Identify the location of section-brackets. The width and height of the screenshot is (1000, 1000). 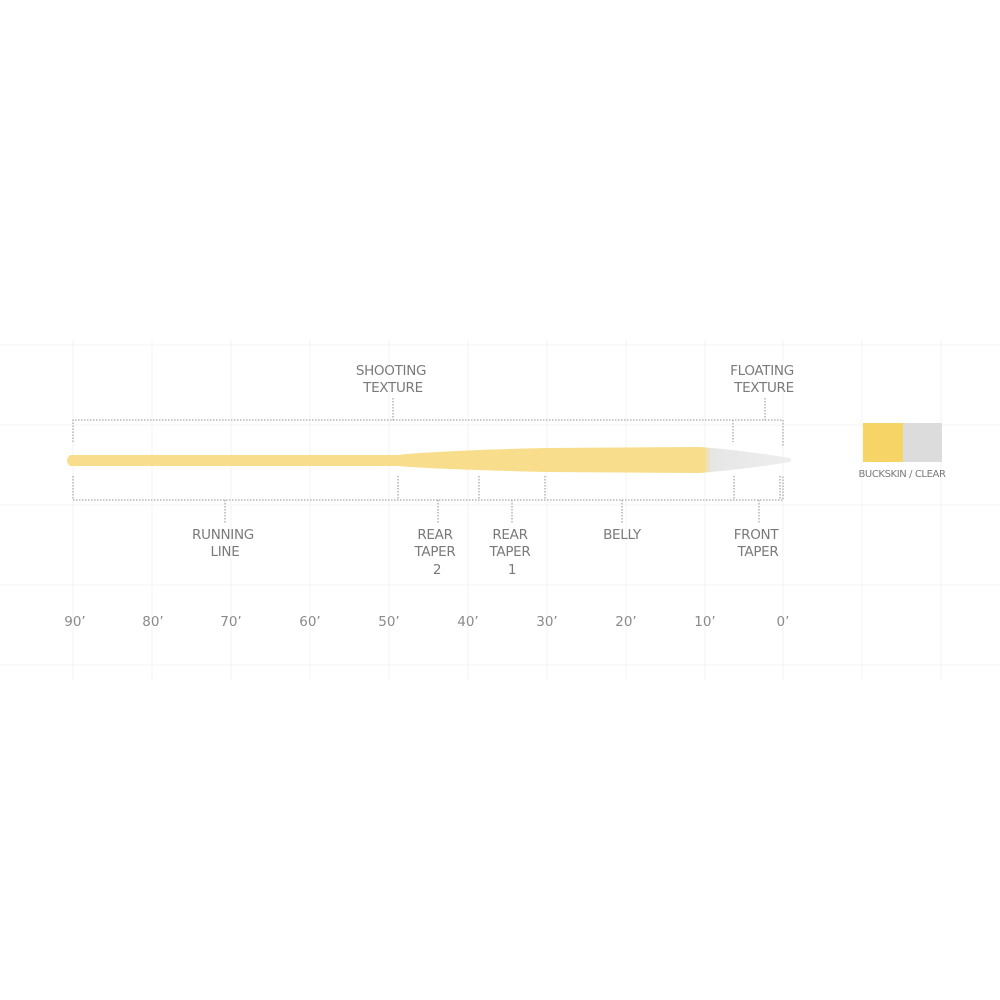
(428, 500).